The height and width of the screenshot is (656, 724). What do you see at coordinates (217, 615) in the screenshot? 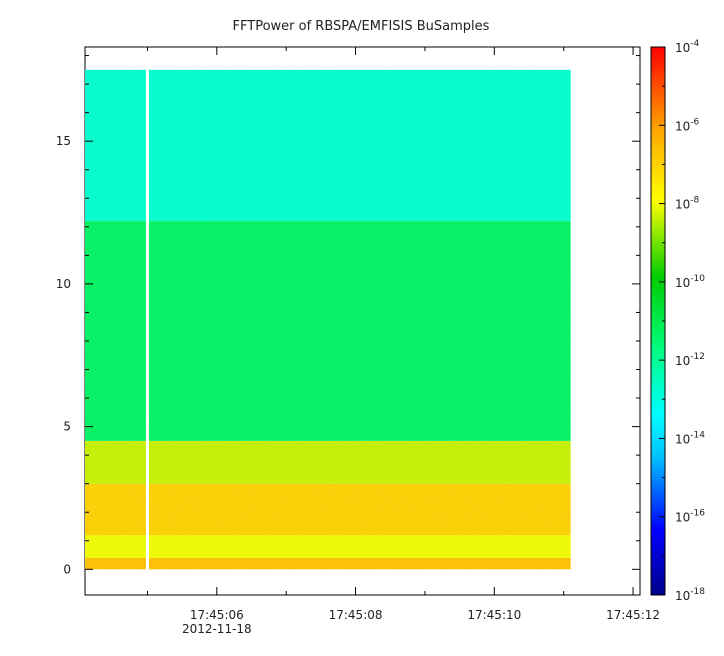
I see `x-tick-label: 17:45:06` at bounding box center [217, 615].